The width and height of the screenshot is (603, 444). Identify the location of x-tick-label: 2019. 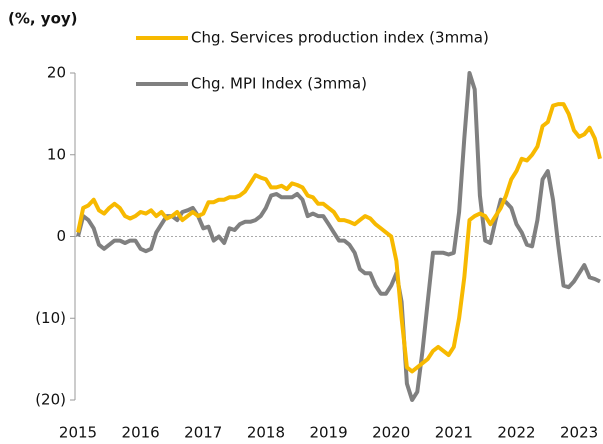
(328, 433).